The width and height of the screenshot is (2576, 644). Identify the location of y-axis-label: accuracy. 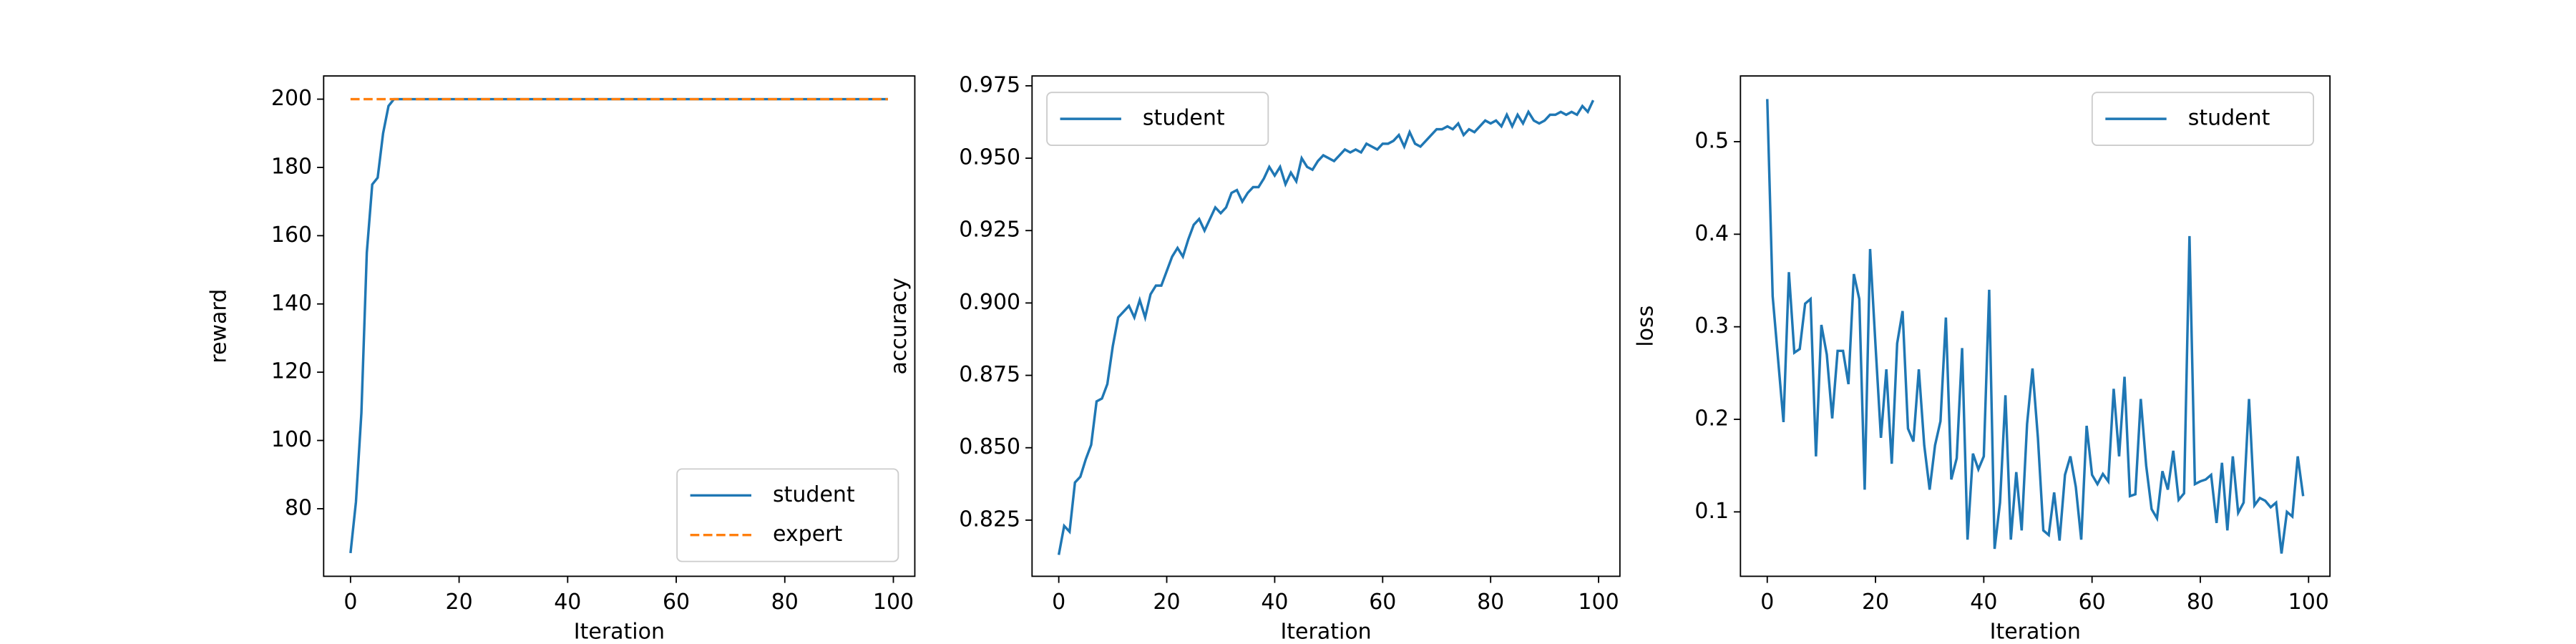
(899, 326).